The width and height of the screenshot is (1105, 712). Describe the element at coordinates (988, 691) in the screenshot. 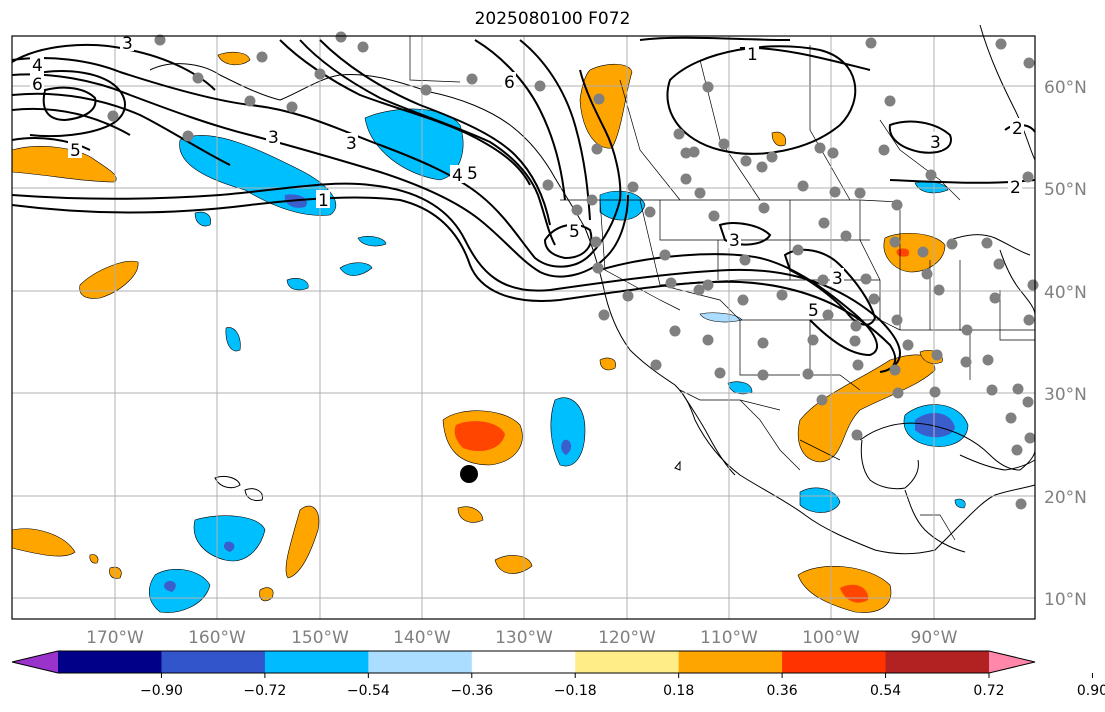

I see `colorbar-tick-label: 0.72` at that location.